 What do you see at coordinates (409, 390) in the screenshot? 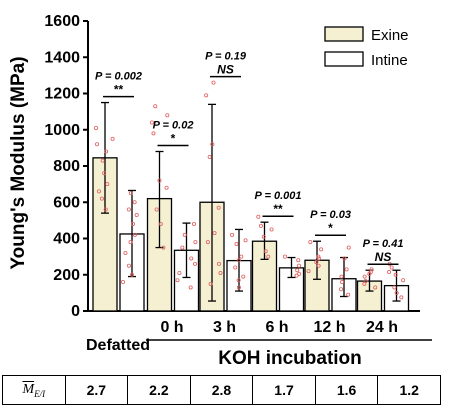
I see `ratio-value: 1.2` at bounding box center [409, 390].